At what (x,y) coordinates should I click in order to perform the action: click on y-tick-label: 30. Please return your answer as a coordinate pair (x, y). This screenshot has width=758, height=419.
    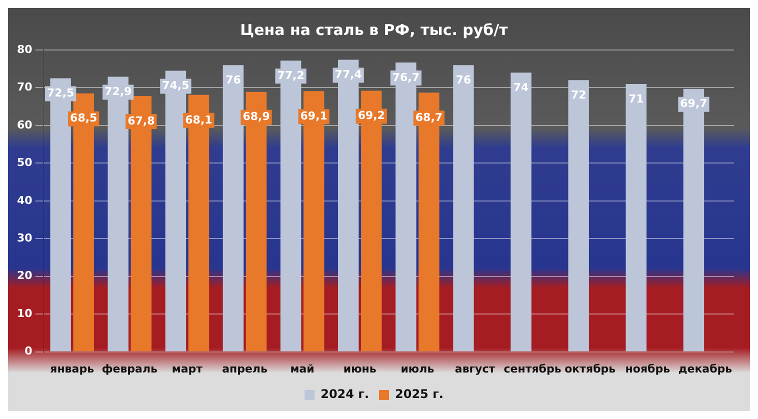
    Looking at the image, I should click on (24, 237).